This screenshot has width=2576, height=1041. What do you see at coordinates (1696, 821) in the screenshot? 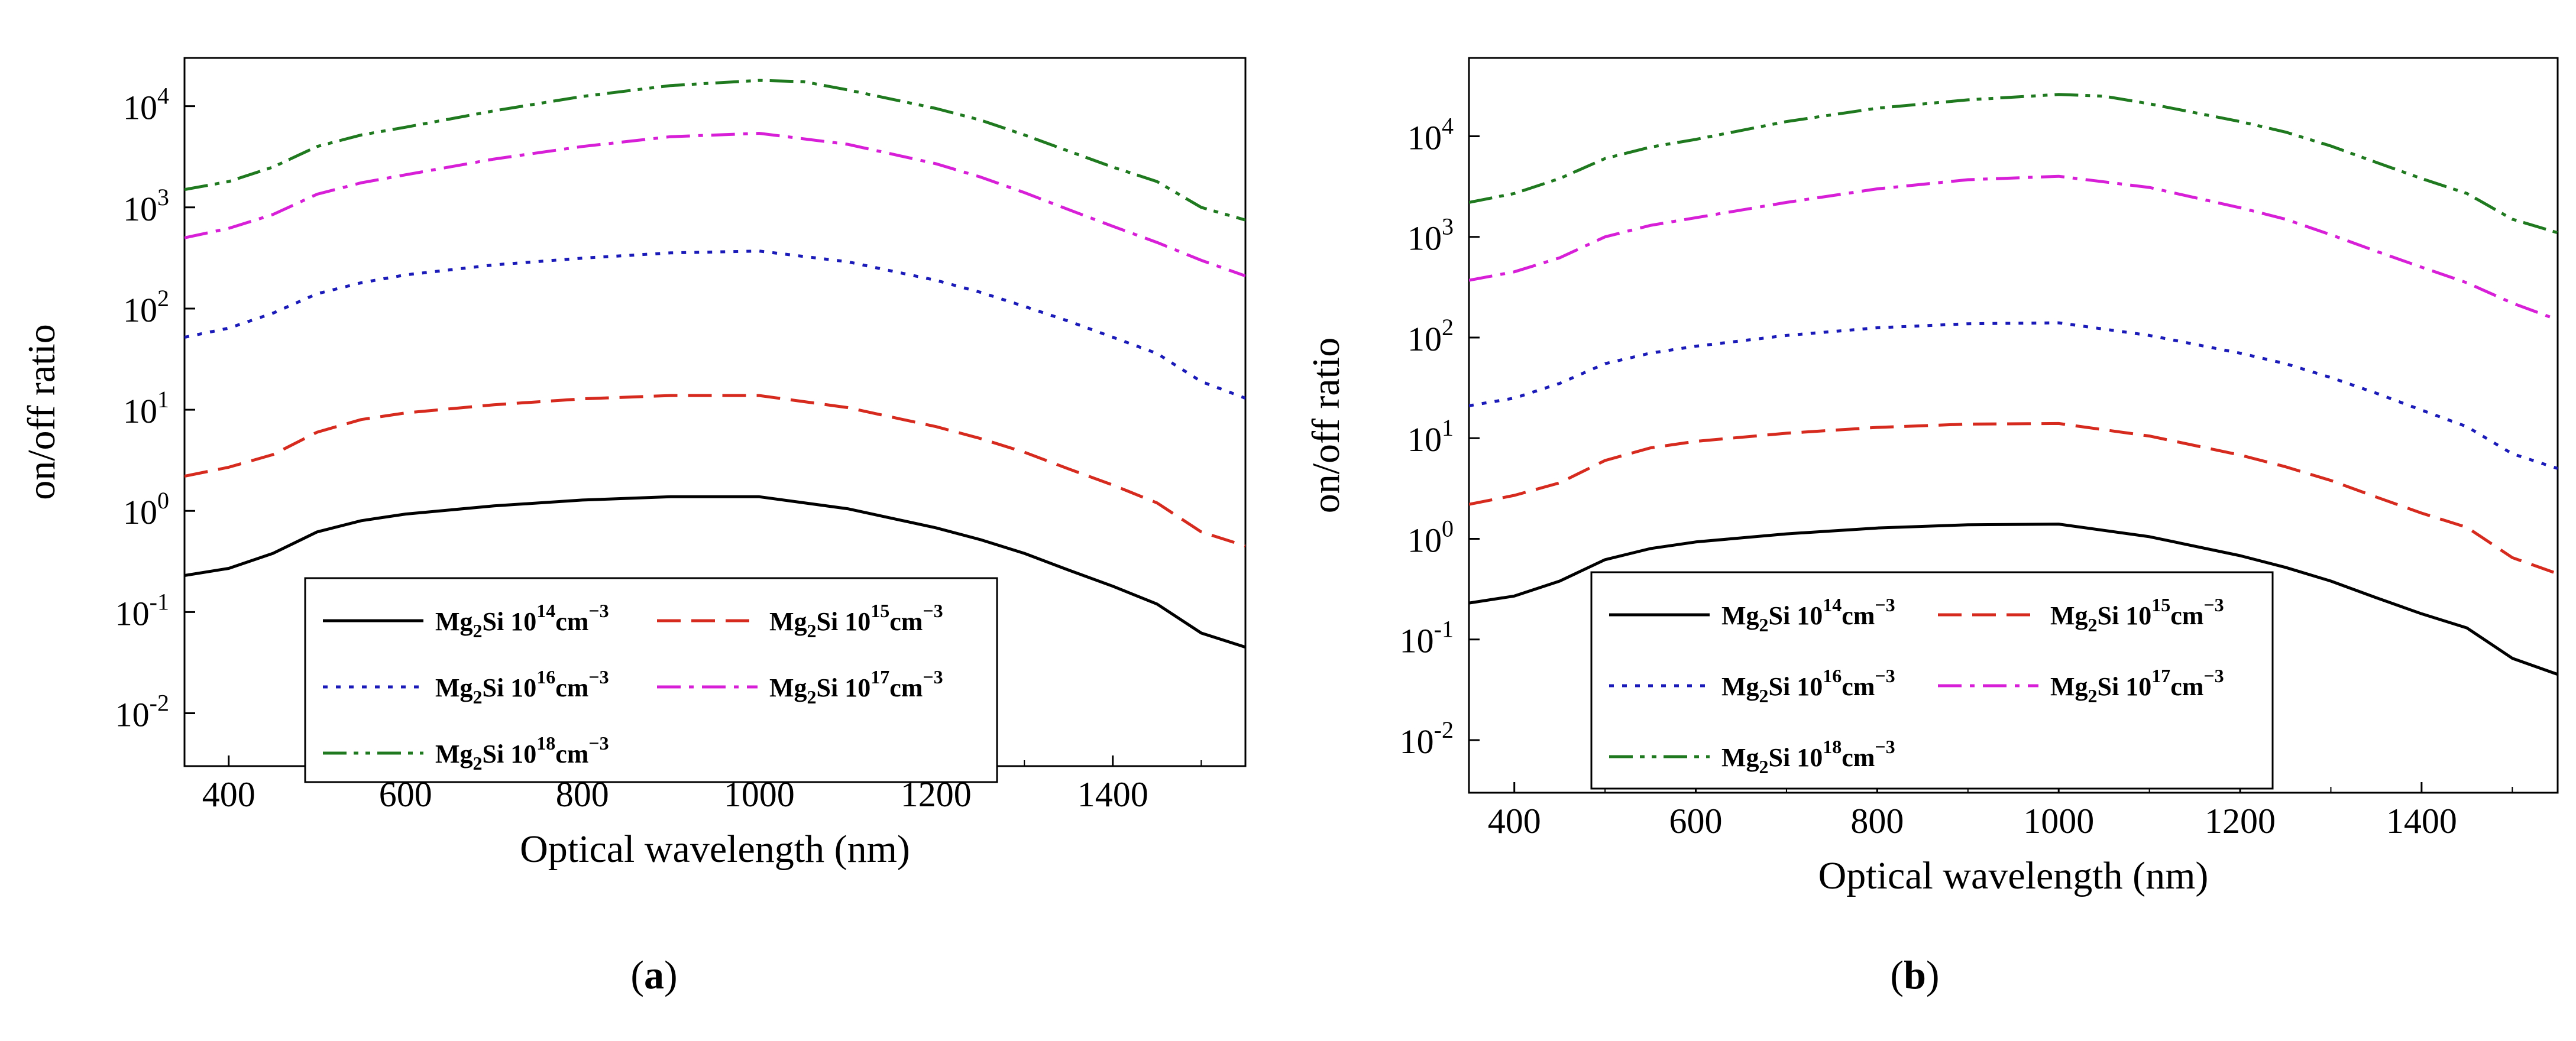
I see `x-tick-label: 600` at bounding box center [1696, 821].